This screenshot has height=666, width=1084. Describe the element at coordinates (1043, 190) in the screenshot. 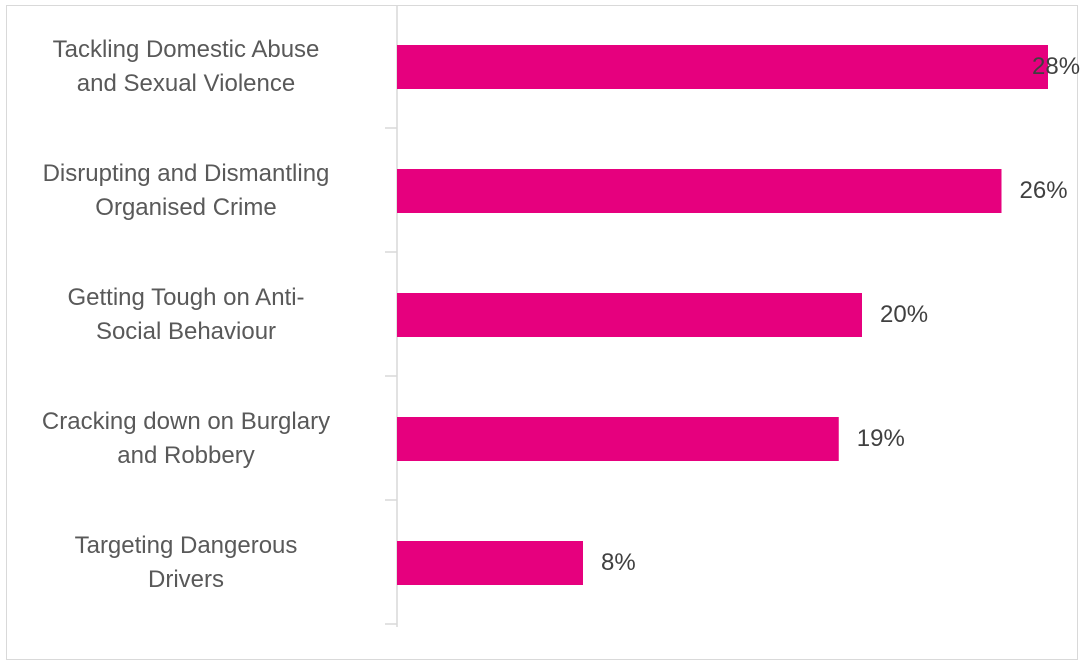

I see `data-label: 26%` at that location.